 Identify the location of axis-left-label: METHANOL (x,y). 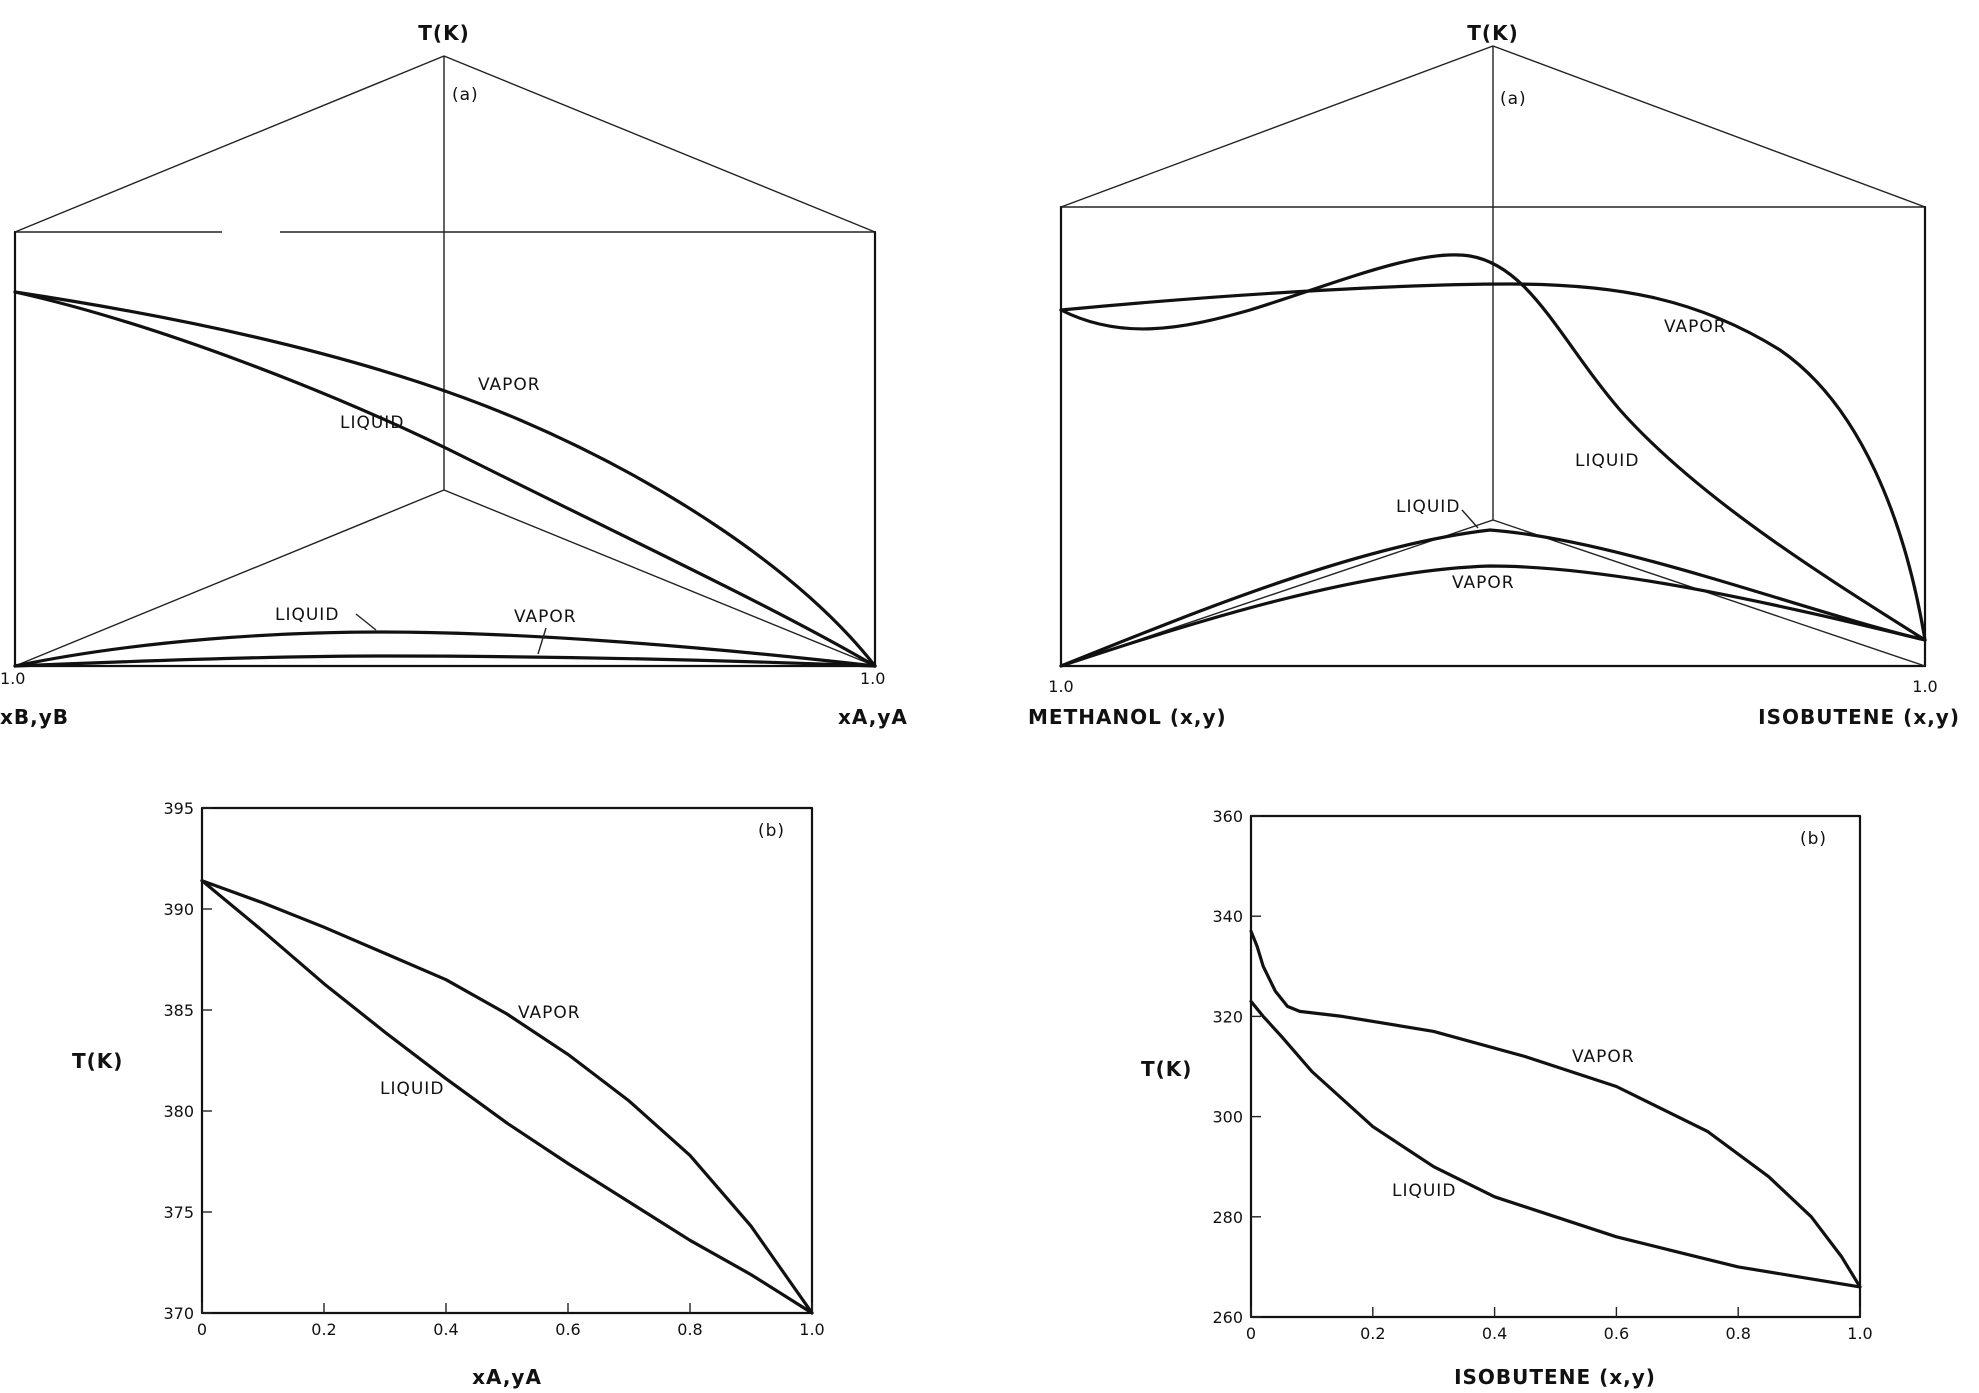
(1127, 717).